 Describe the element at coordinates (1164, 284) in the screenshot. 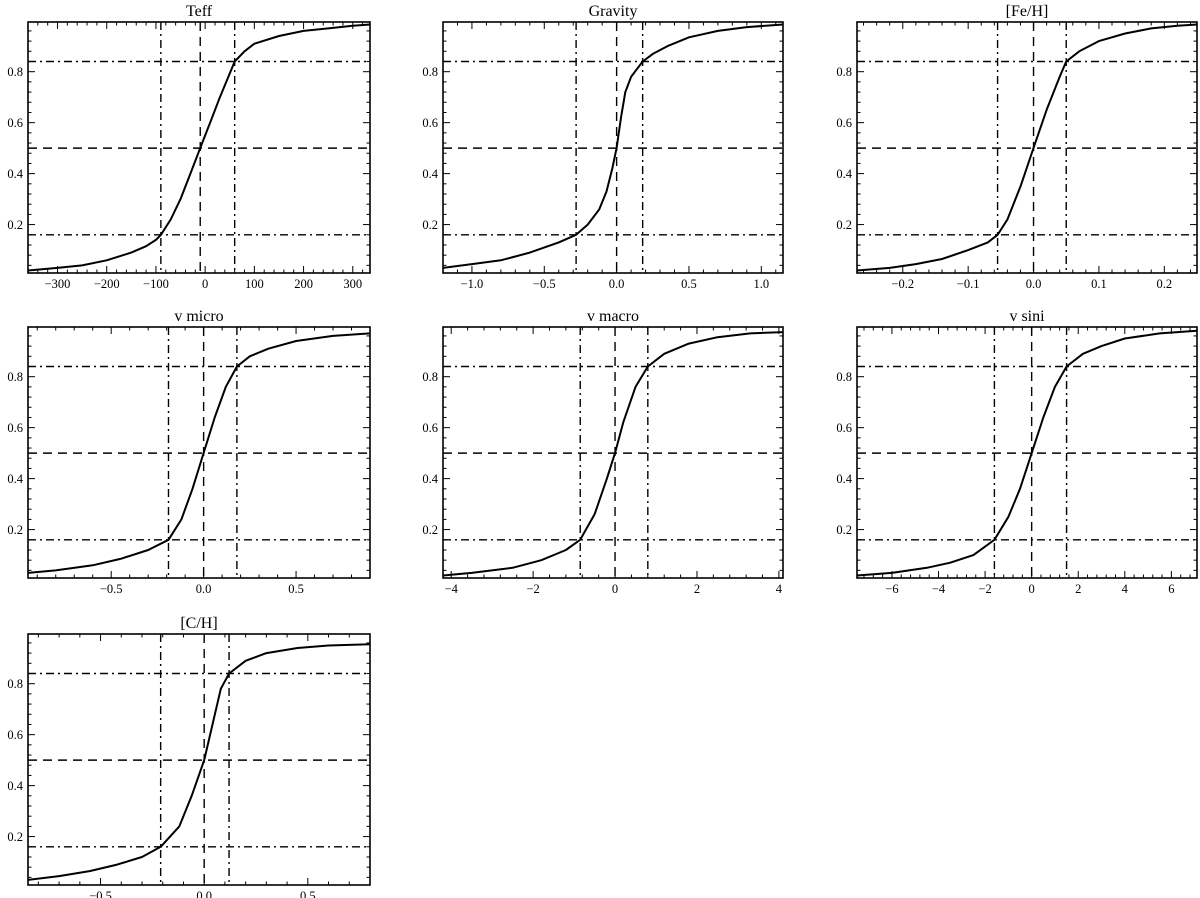

I see `x-tick-label: 0.2` at that location.